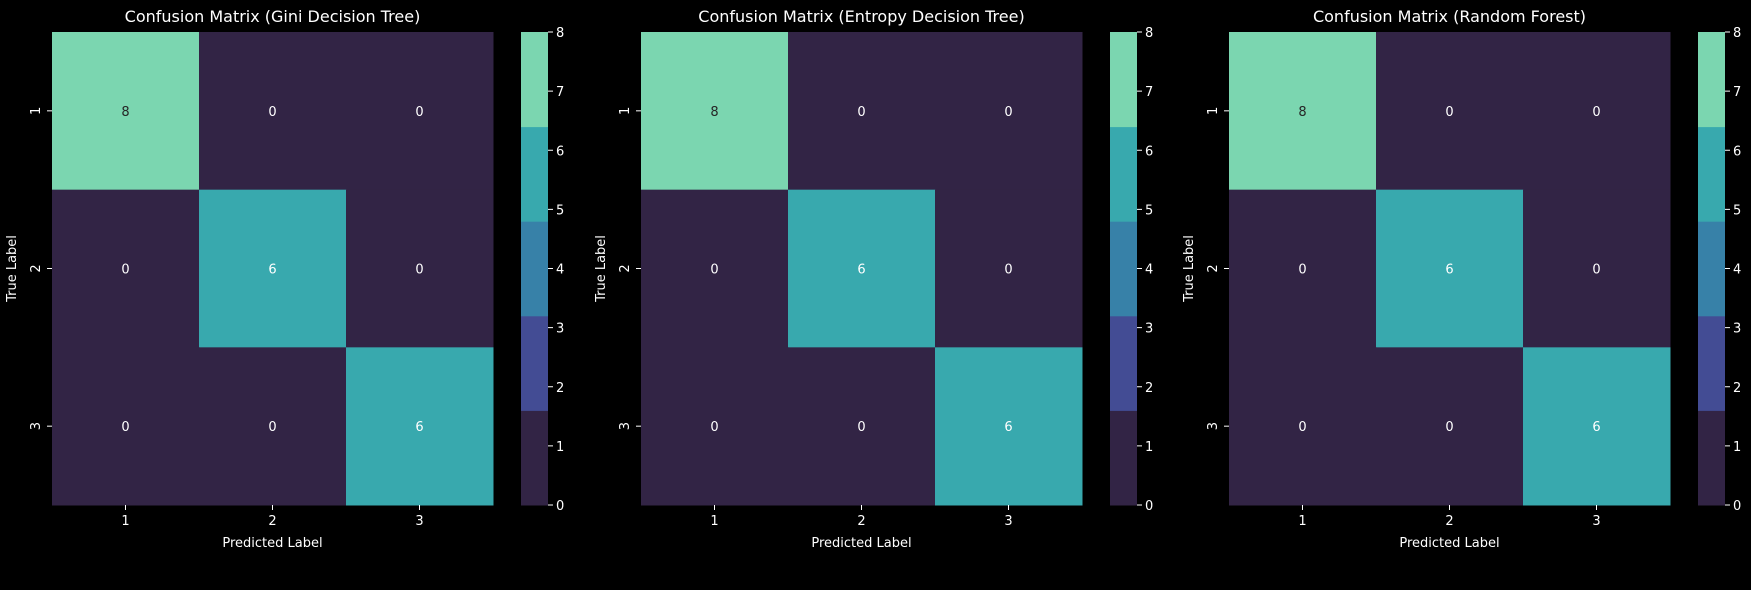  Describe the element at coordinates (861, 16) in the screenshot. I see `chart-title: Confusion Matrix (Entropy Decision Tree)` at that location.